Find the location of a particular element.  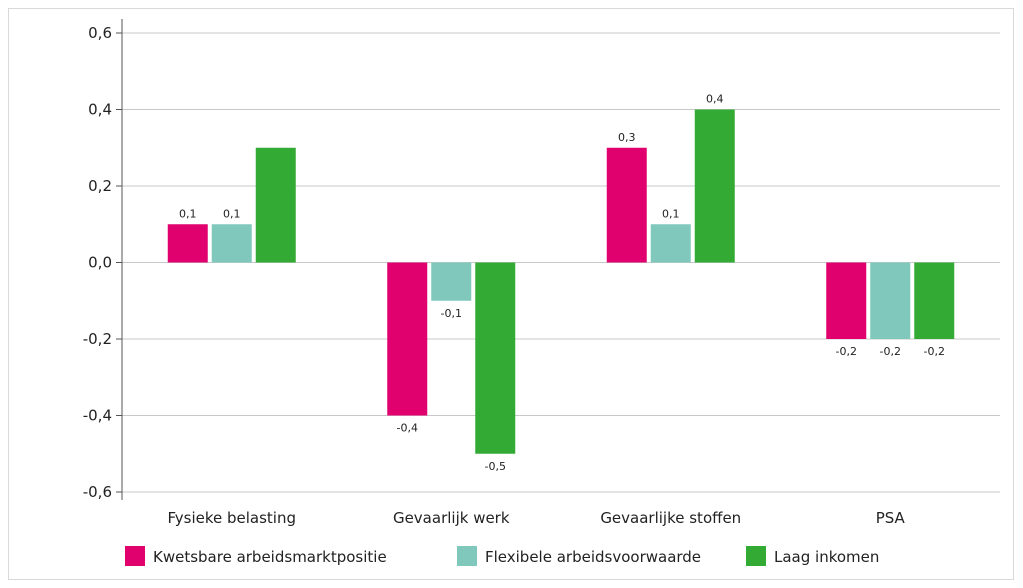

data-label: 0,4 is located at coordinates (715, 99).